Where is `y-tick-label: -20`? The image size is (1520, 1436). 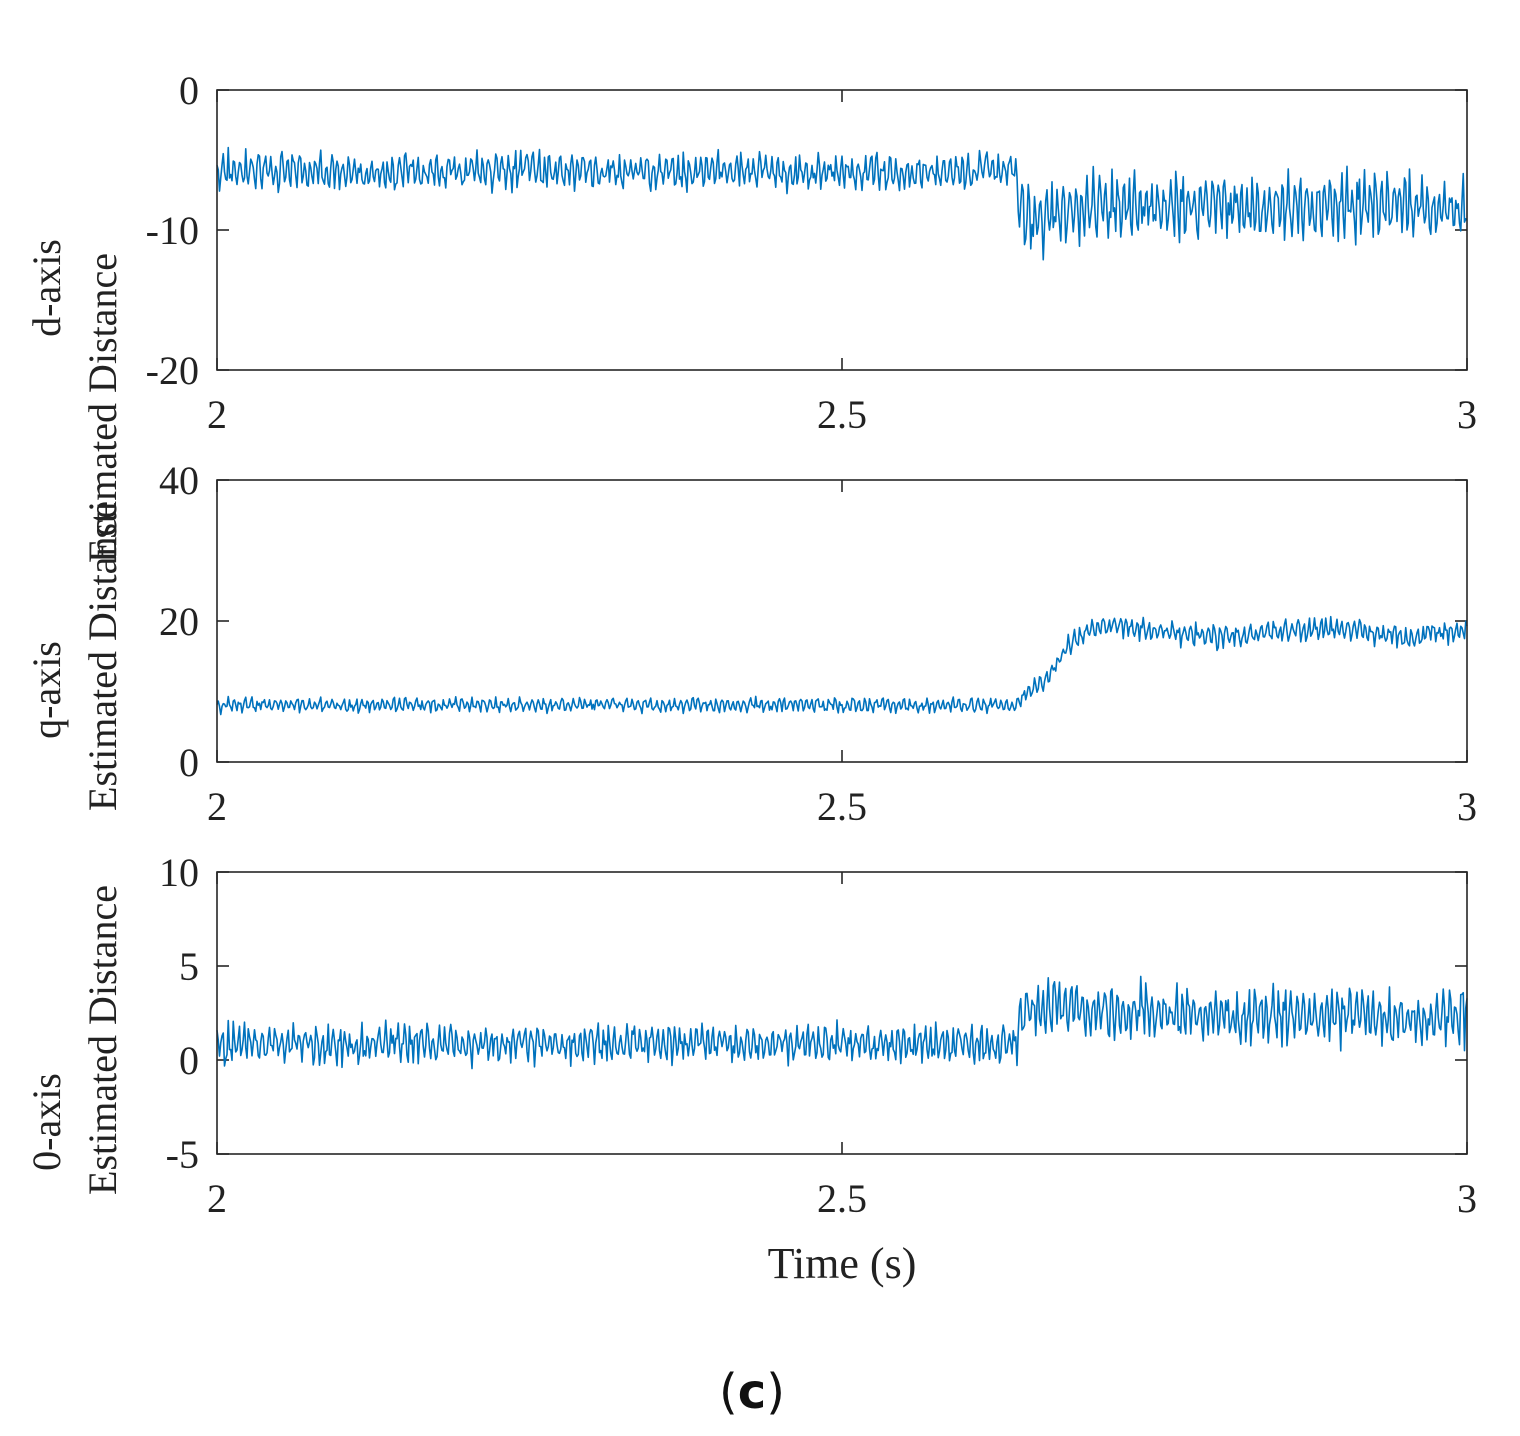
y-tick-label: -20 is located at coordinates (172, 370).